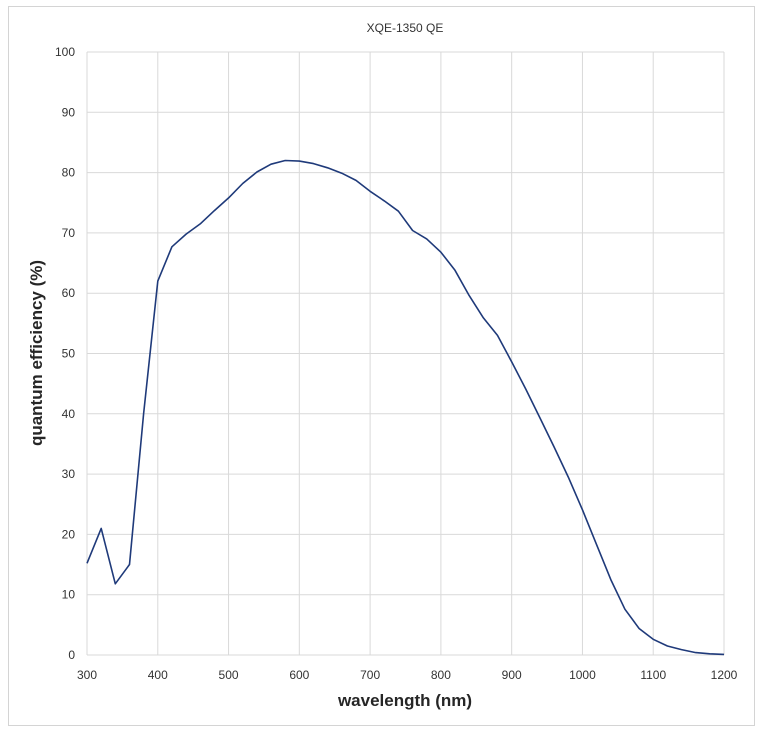 The image size is (765, 732). I want to click on y-tick-label: 50, so click(69, 354).